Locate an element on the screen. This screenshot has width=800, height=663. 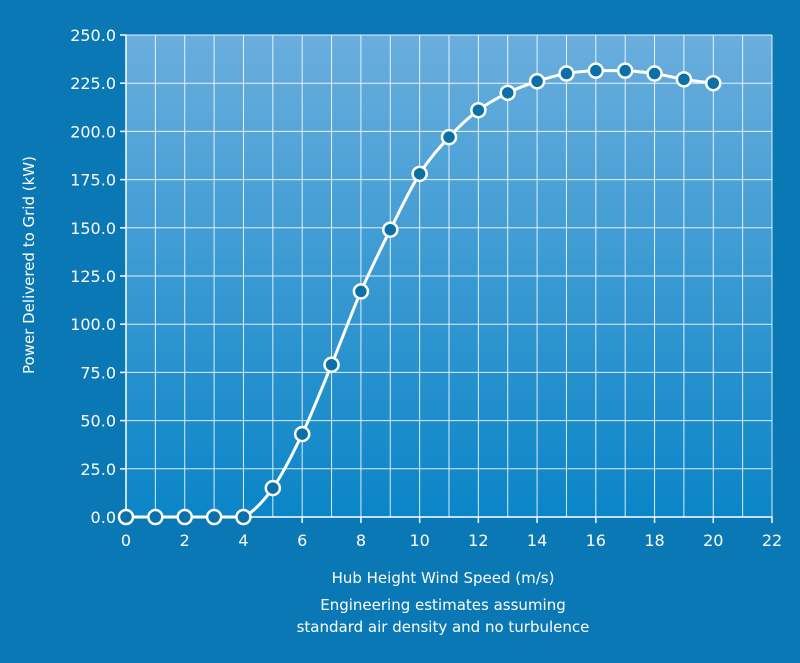
x-tick-label: 8 is located at coordinates (361, 540).